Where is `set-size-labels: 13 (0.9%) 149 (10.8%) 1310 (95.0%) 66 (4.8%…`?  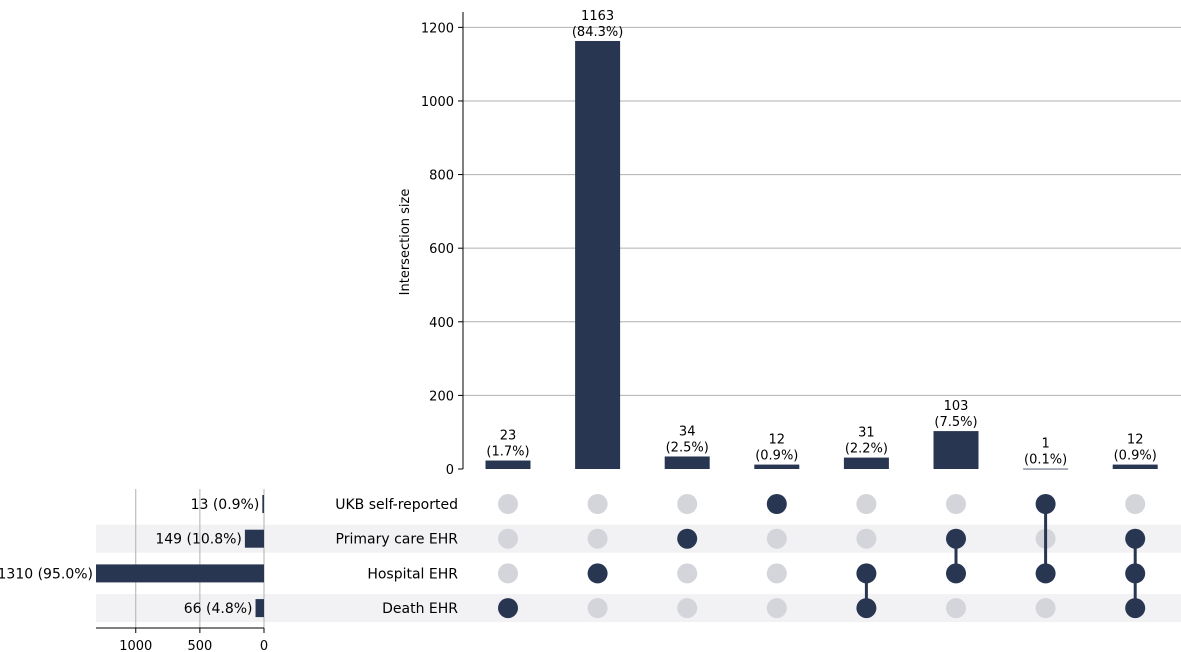
set-size-labels: 13 (0.9%) 149 (10.8%) 1310 (95.0%) 66 (4.8%… is located at coordinates (129, 557).